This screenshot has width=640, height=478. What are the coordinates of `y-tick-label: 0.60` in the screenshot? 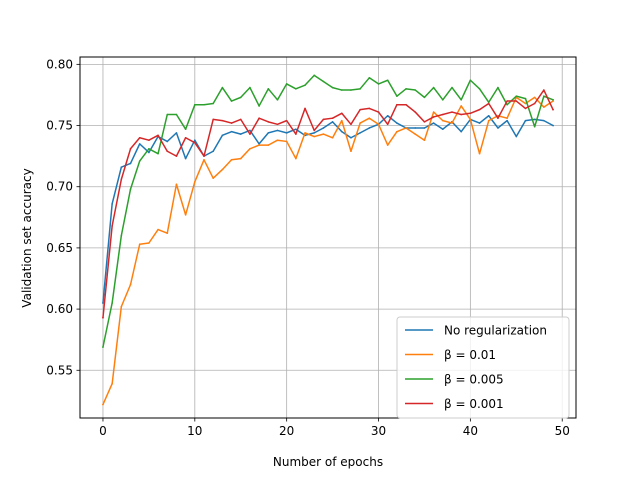 It's located at (59, 309).